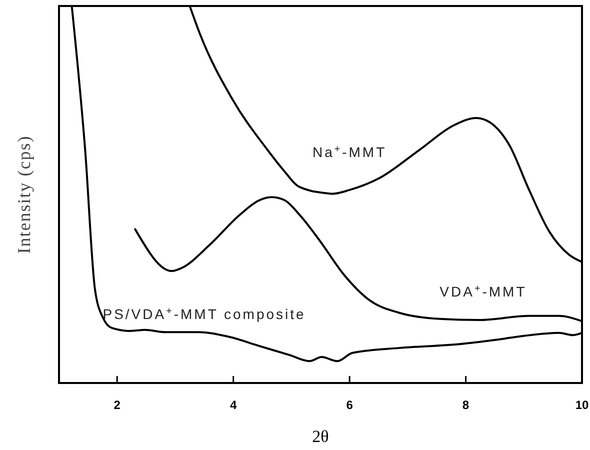  I want to click on x-tick-label: 10, so click(582, 405).